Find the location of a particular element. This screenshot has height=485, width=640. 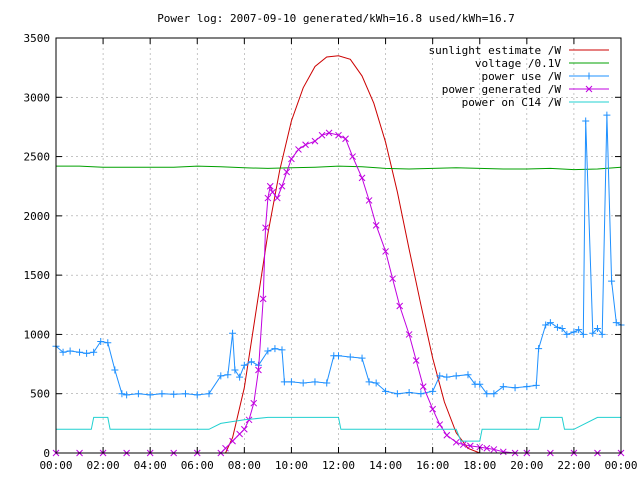

x-tick-label: 04:00 is located at coordinates (150, 465).